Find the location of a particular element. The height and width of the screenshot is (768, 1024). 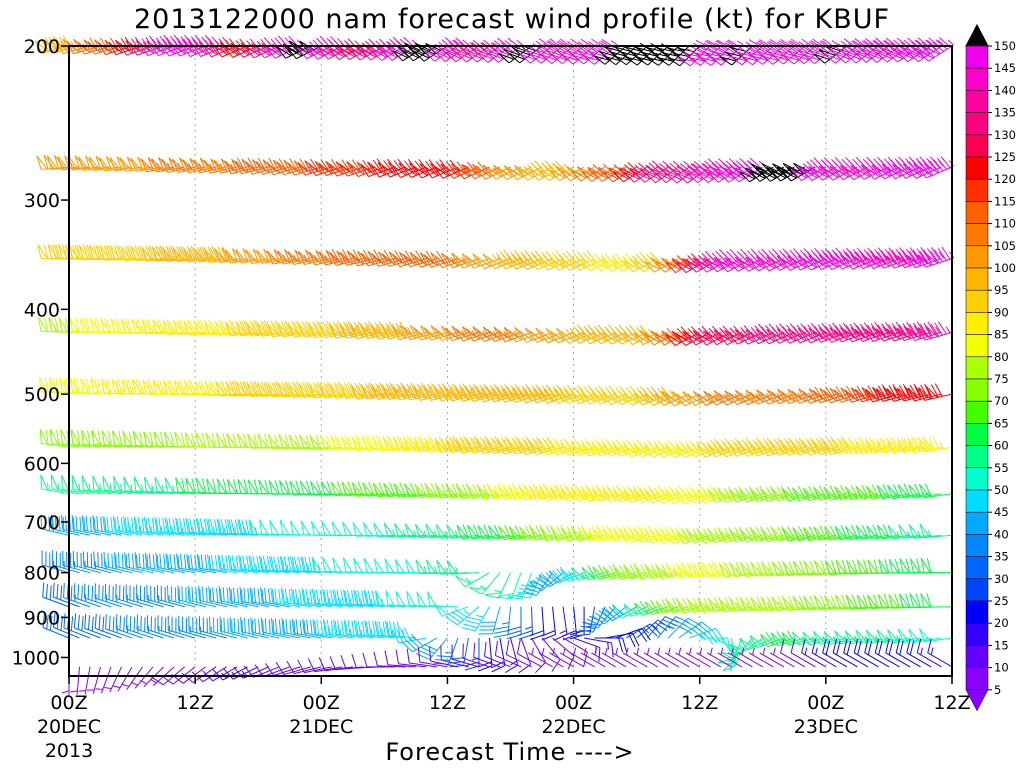

colorbar-bottom-arrow is located at coordinates (977, 700).